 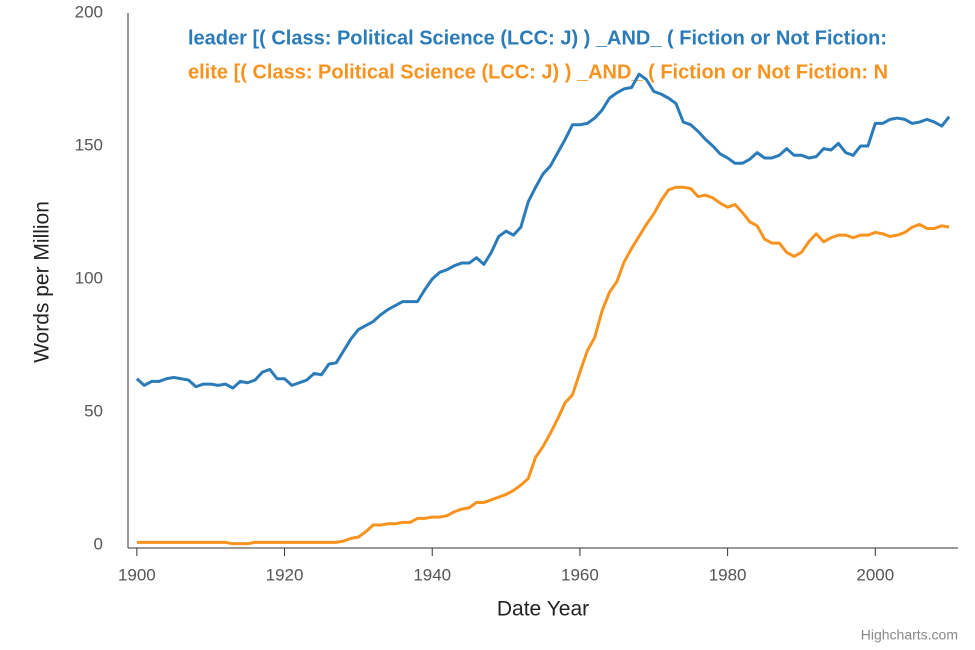 What do you see at coordinates (543, 609) in the screenshot?
I see `x-axis-title: Date Year` at bounding box center [543, 609].